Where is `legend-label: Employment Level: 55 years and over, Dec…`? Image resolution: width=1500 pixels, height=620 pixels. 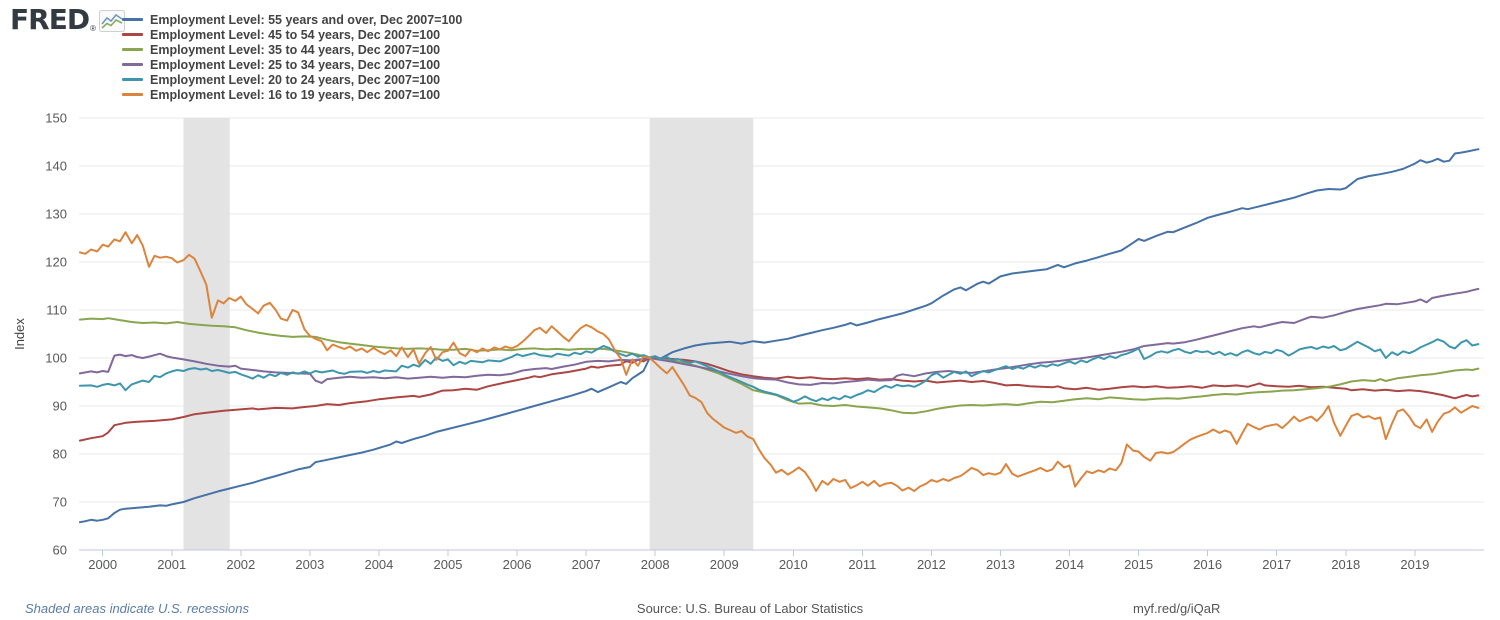 legend-label: Employment Level: 55 years and over, Dec… is located at coordinates (306, 19).